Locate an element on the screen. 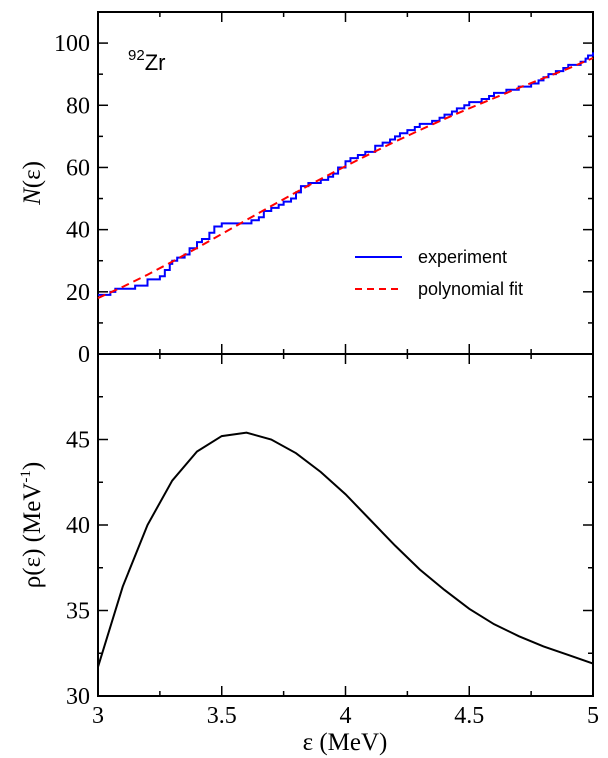  legend-label-experiment: experiment is located at coordinates (462, 257).